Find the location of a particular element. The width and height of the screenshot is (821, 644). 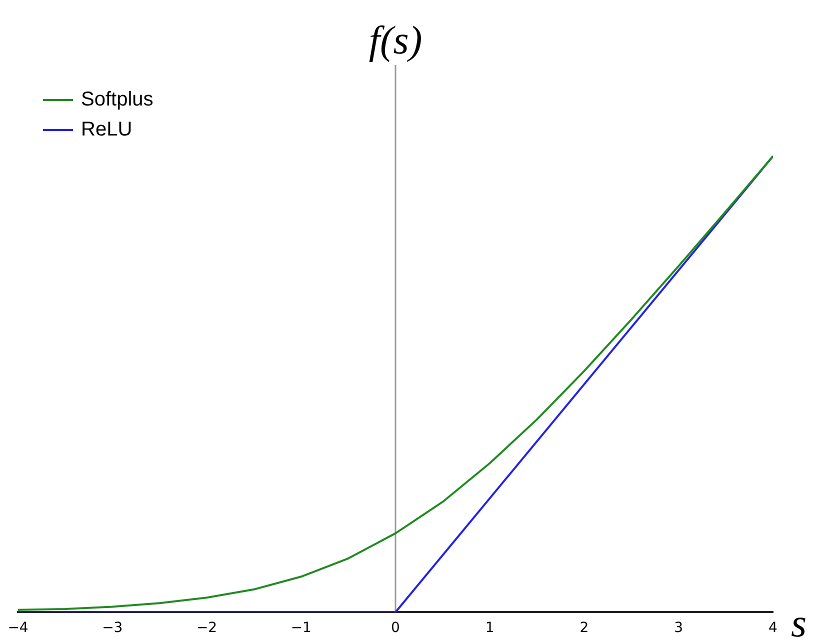

x-tick-label: −2 is located at coordinates (207, 628).